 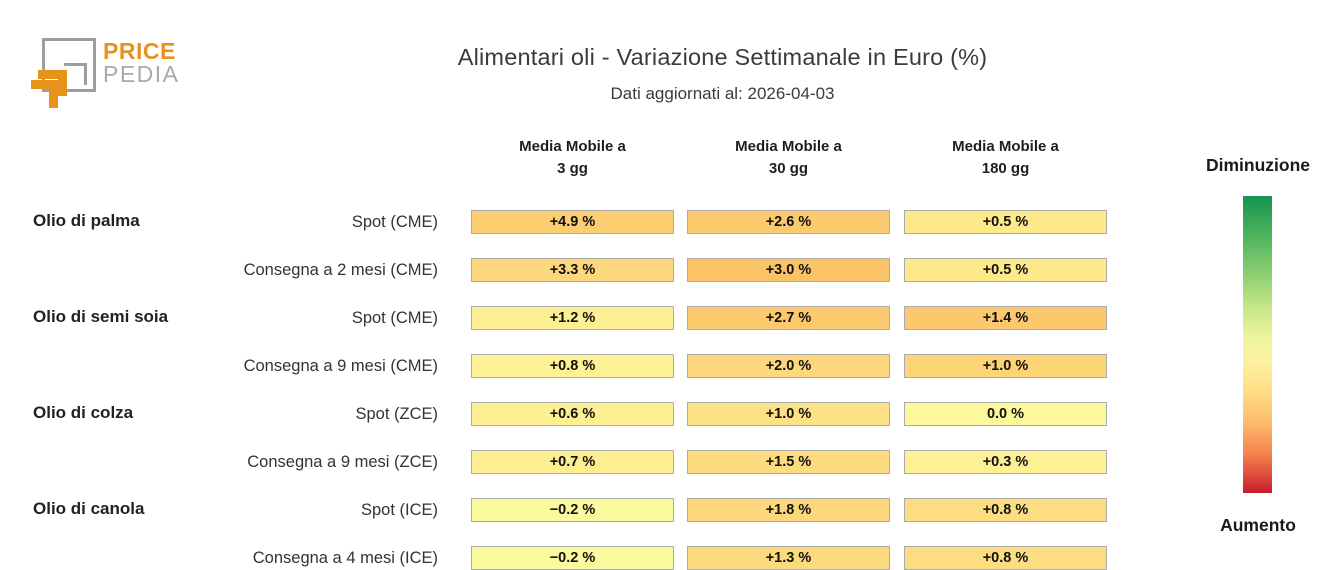 I want to click on legend-colorbar, so click(x=1257, y=344).